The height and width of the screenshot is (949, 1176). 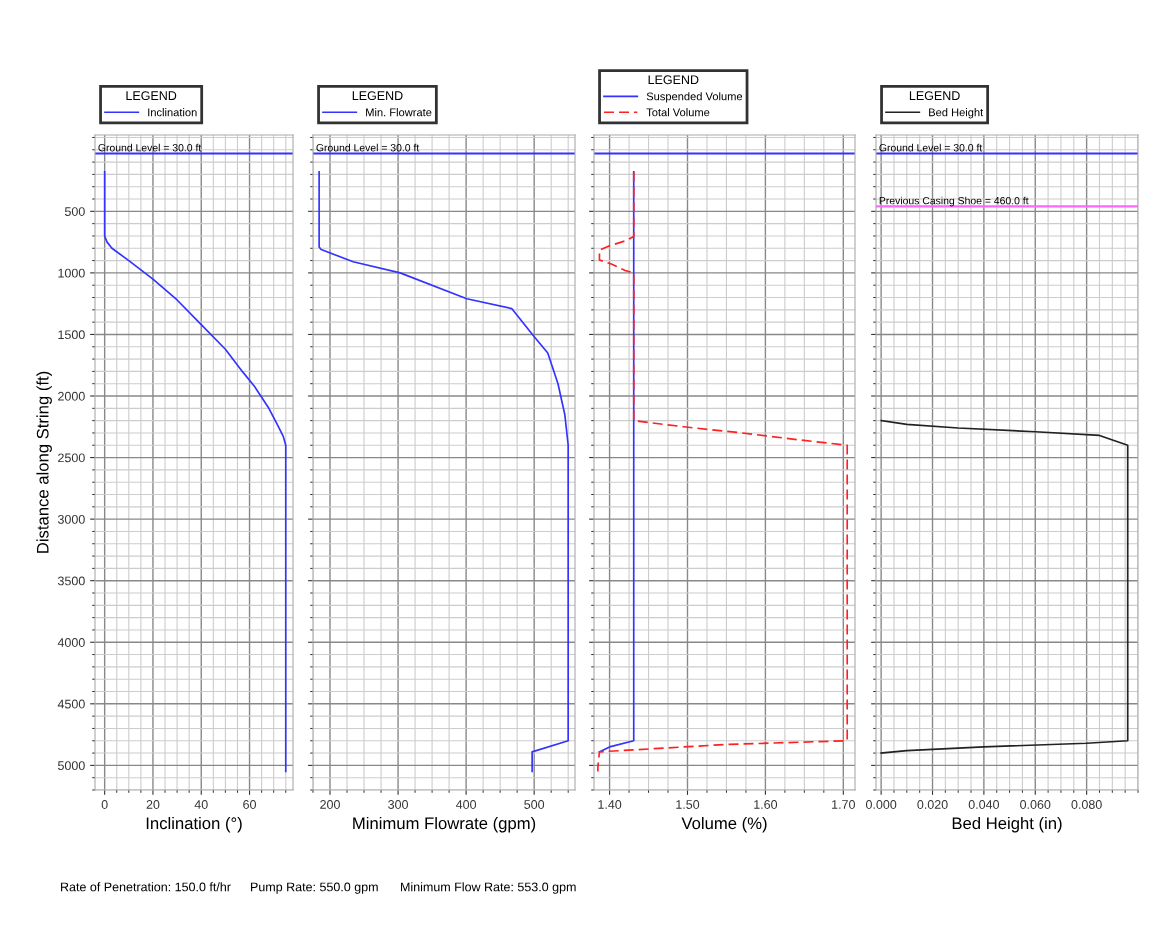 What do you see at coordinates (314, 888) in the screenshot?
I see `text: Pump Rate: 550.0 gpm` at bounding box center [314, 888].